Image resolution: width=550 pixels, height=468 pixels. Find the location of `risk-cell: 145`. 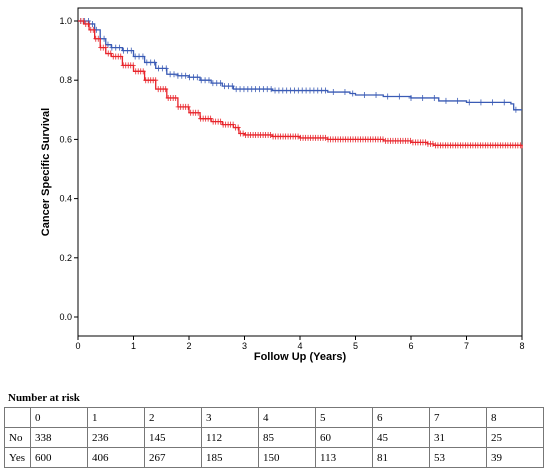

risk-cell: 145 is located at coordinates (173, 437).